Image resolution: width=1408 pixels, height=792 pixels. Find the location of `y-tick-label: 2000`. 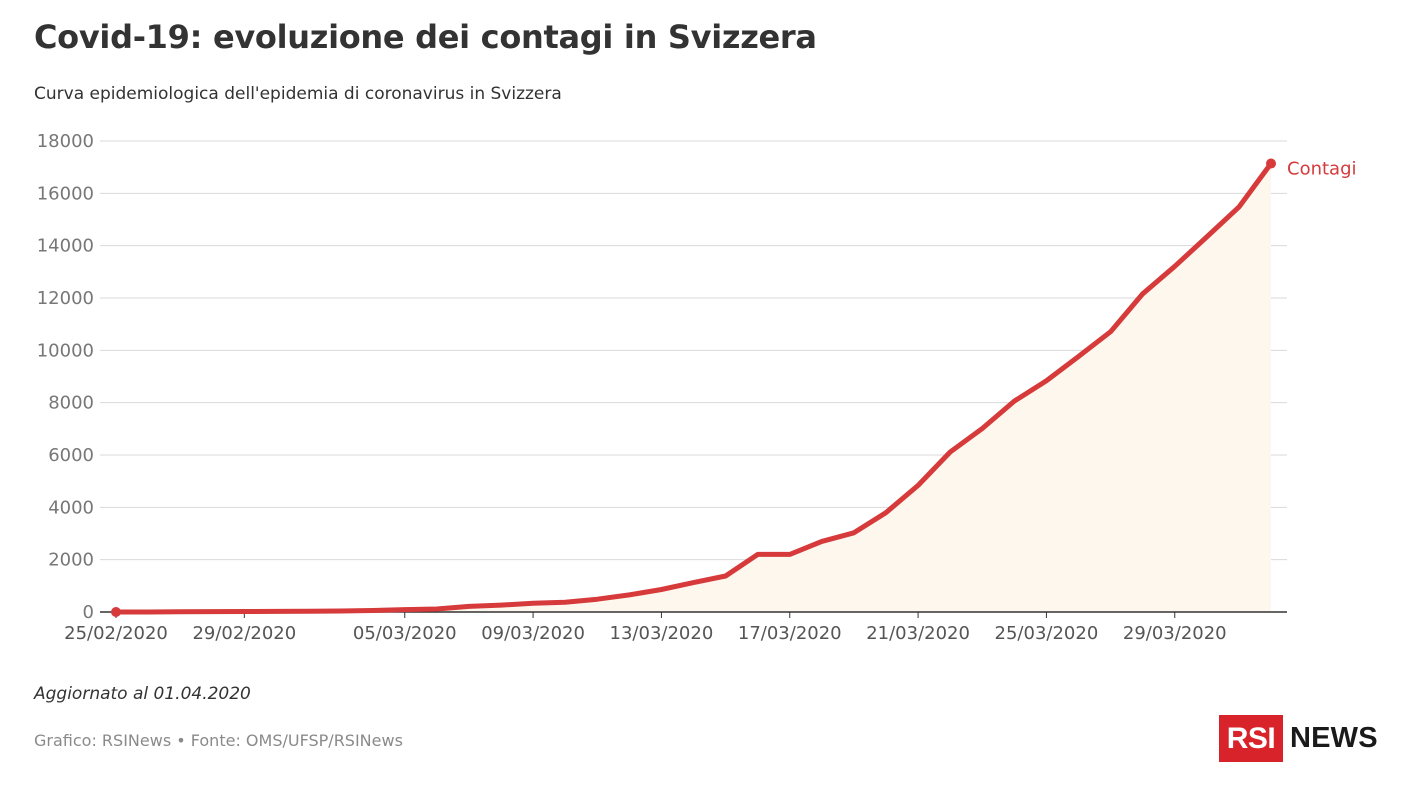

y-tick-label: 2000 is located at coordinates (71, 560).